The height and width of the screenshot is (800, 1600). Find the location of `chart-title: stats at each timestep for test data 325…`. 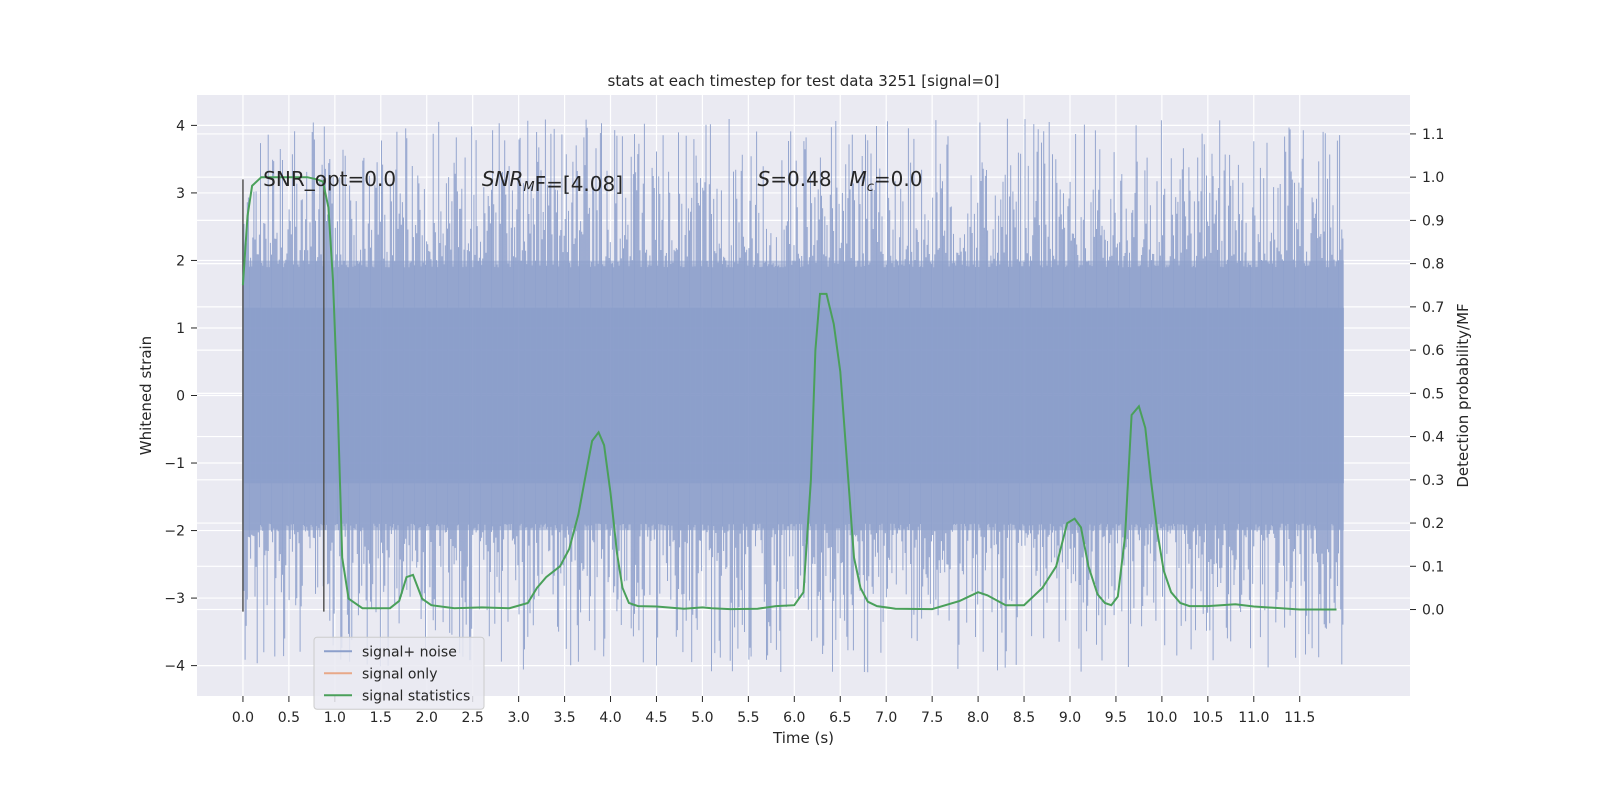

chart-title: stats at each timestep for test data 325… is located at coordinates (804, 81).